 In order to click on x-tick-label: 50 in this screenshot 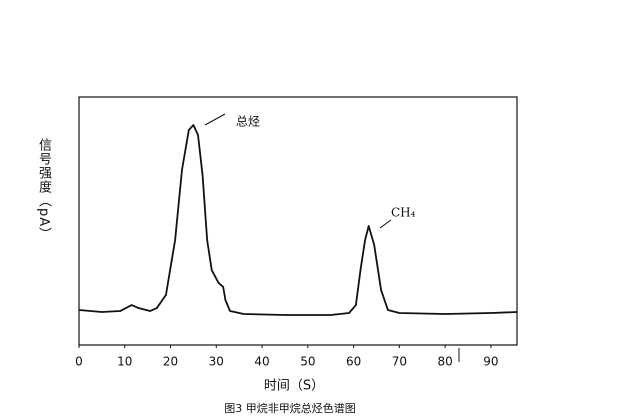, I will do `click(307, 362)`.